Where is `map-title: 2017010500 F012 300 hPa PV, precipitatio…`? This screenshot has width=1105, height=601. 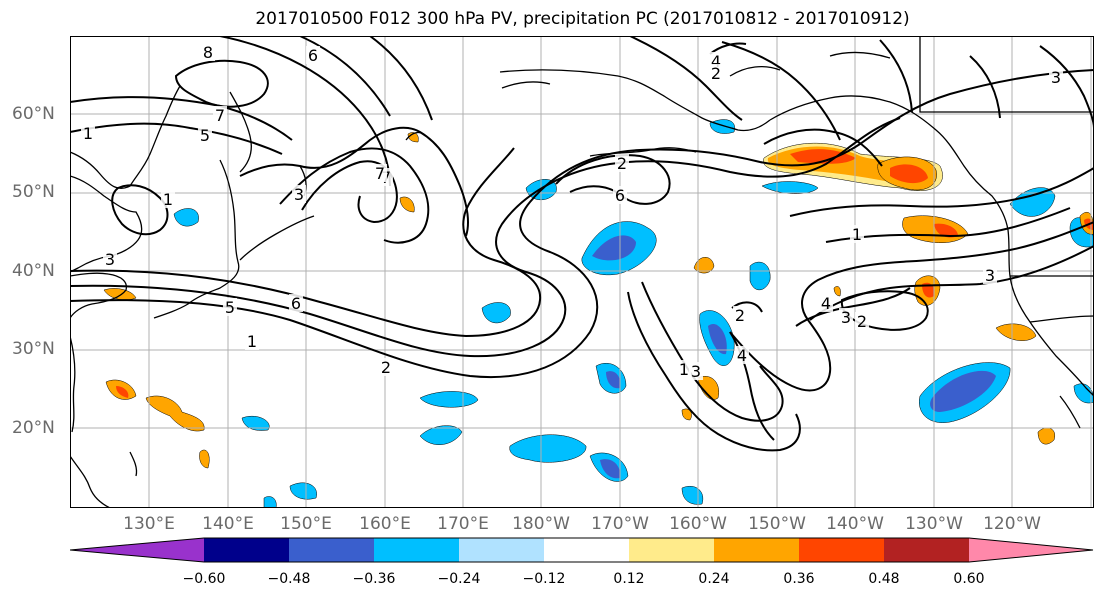
map-title: 2017010500 F012 300 hPa PV, precipitatio… is located at coordinates (582, 19).